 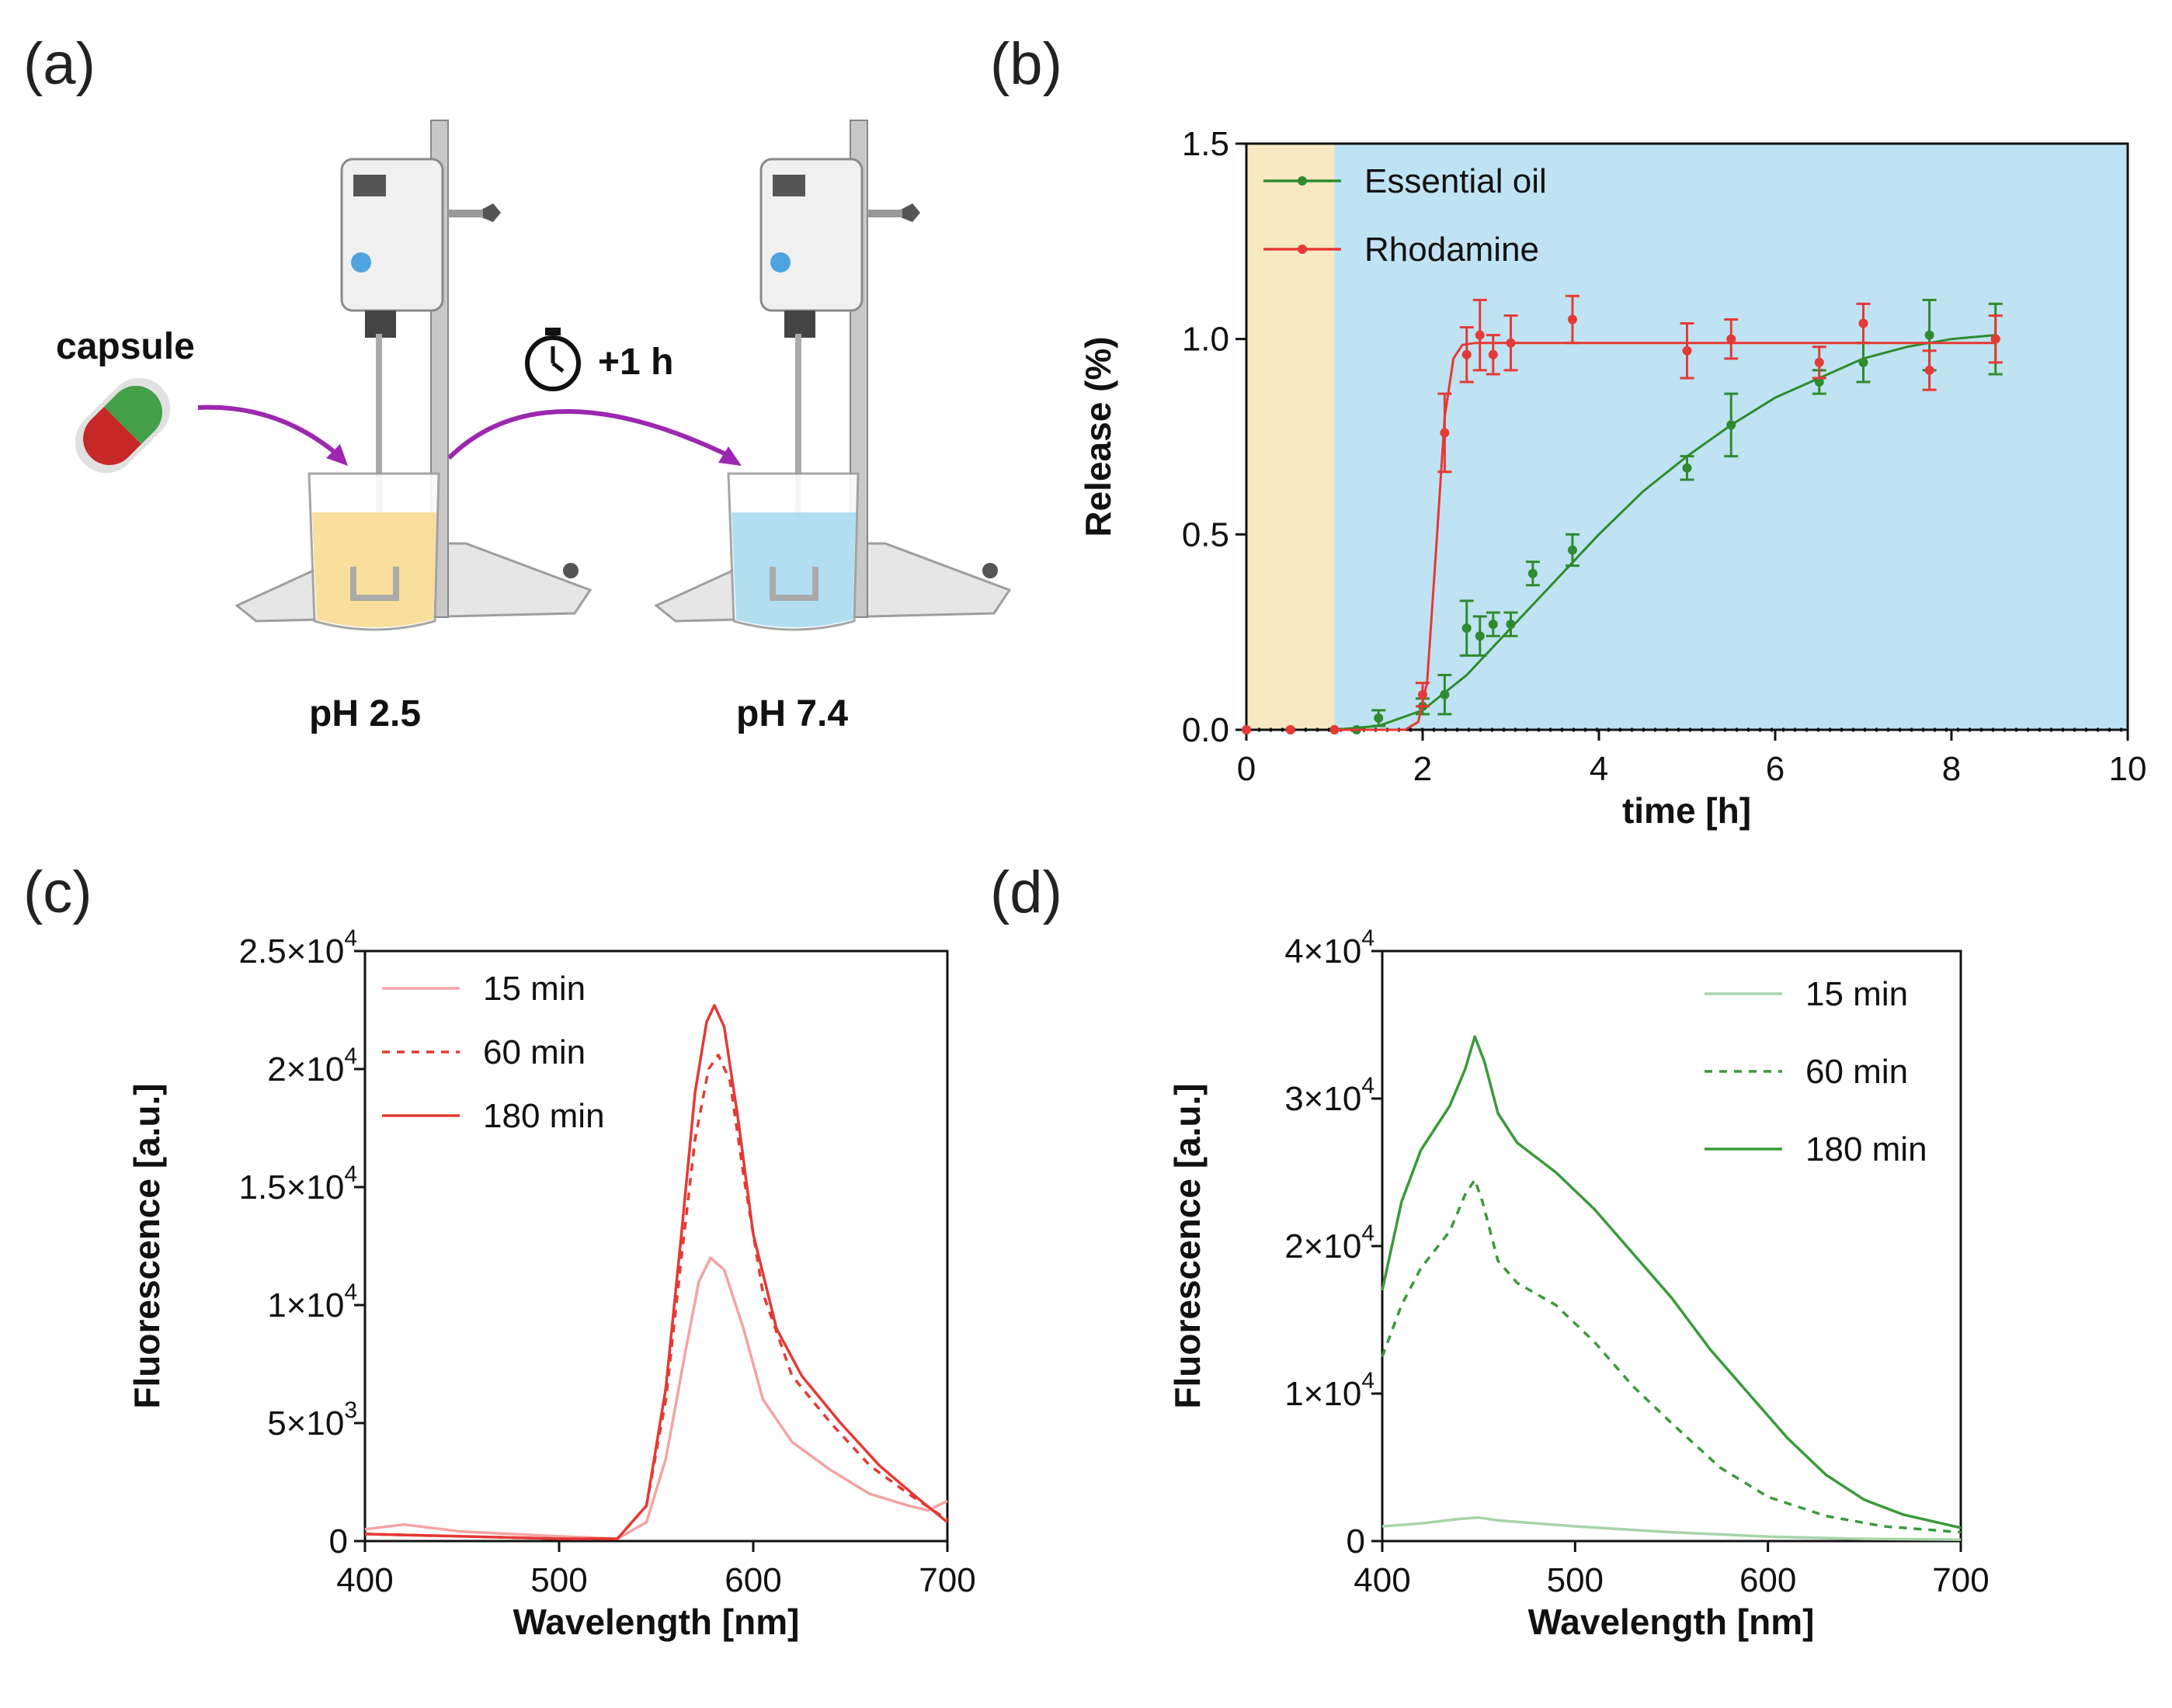 I want to click on y-tick-base: 2×10, so click(x=305, y=1069).